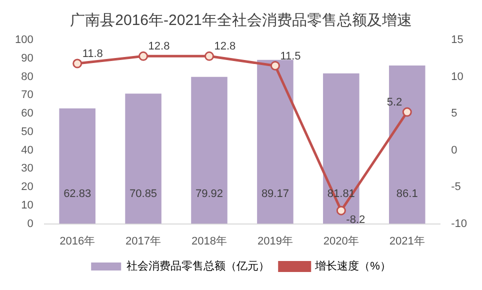  I want to click on y2-tick-label: 0, so click(454, 150).